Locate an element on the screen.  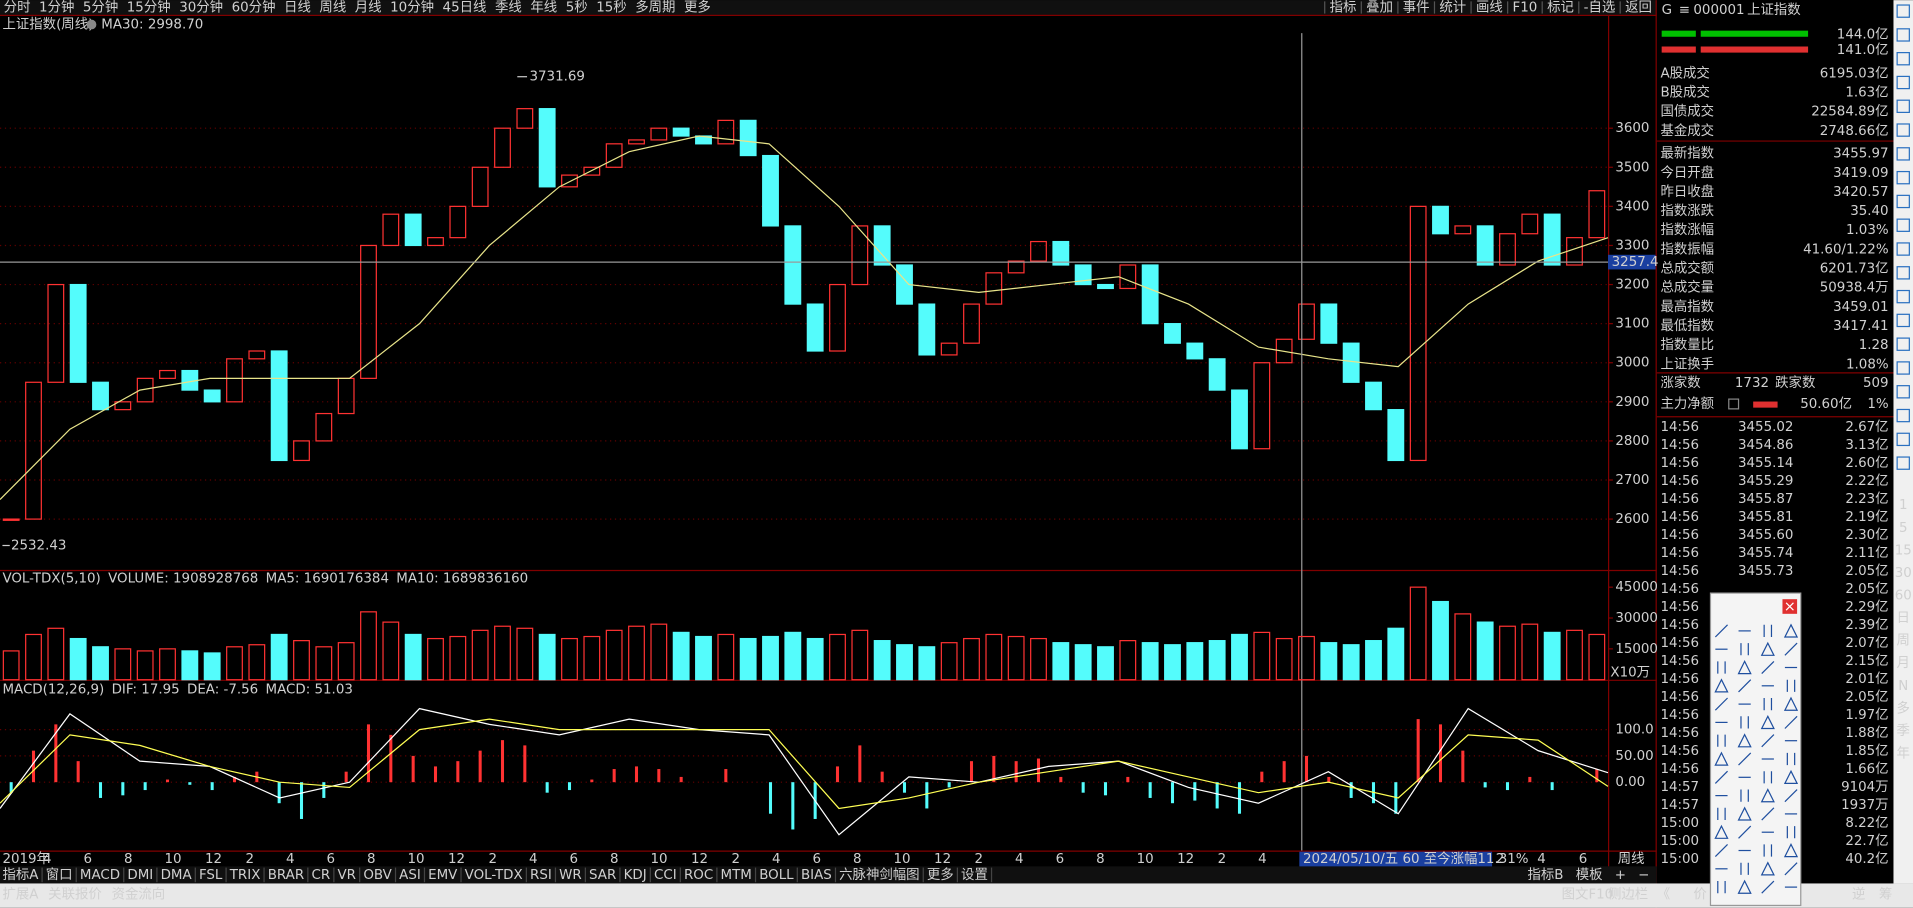
bottom-tab: 扩展A is located at coordinates (20, 894).